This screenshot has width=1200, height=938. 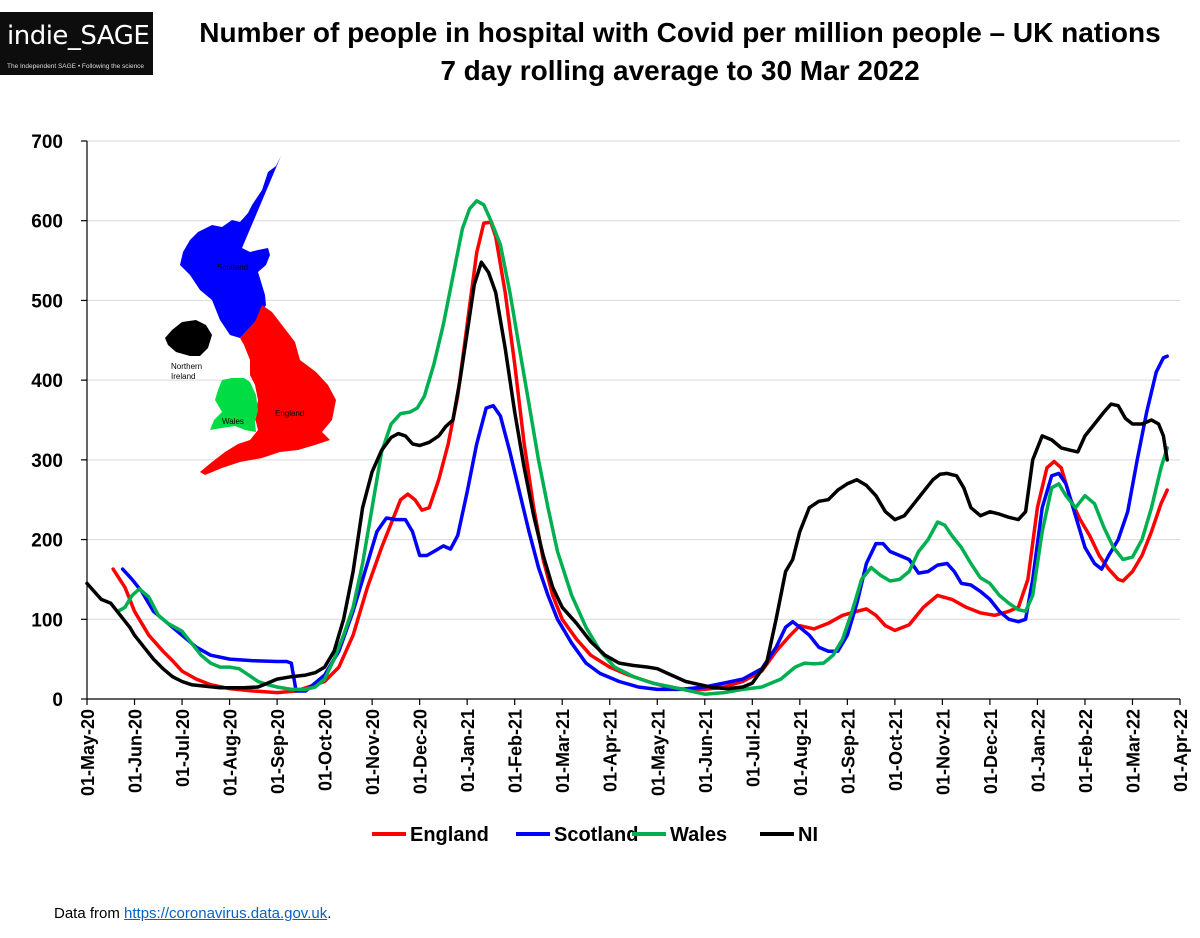 What do you see at coordinates (231, 752) in the screenshot?
I see `x-tick-label-01-Aug-20: 01-Aug-20` at bounding box center [231, 752].